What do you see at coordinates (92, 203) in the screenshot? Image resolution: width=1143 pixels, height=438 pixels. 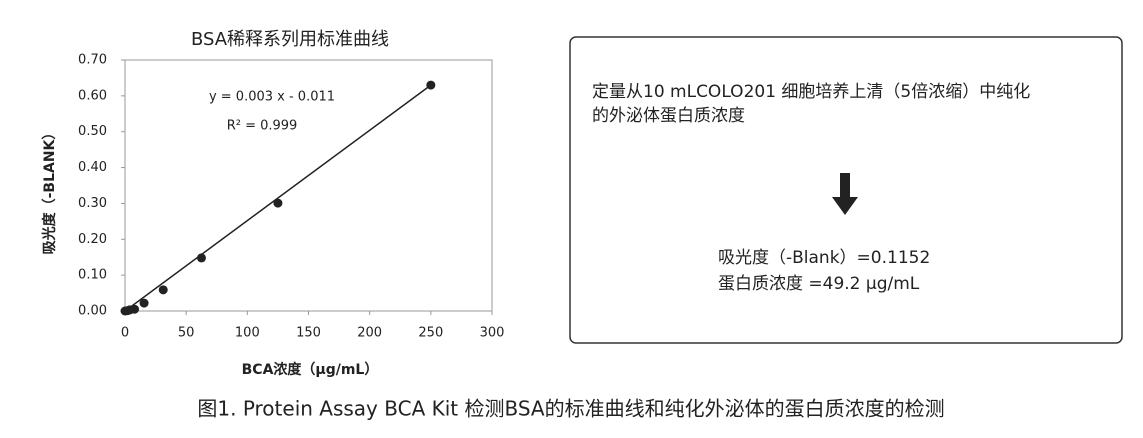 I see `y-tick-label: 0.30` at bounding box center [92, 203].